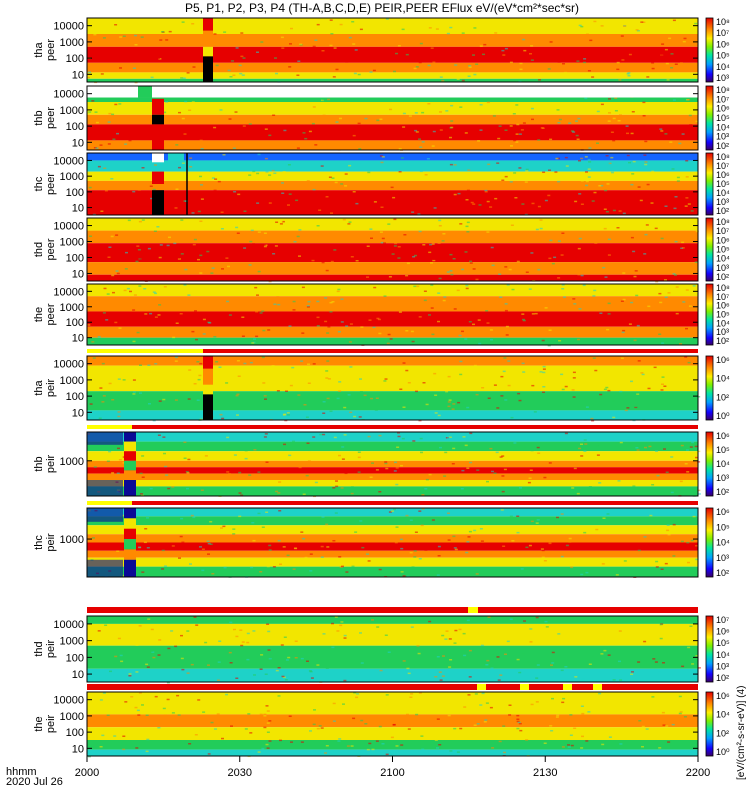 This screenshot has width=750, height=800. I want to click on colorbar, so click(709, 50).